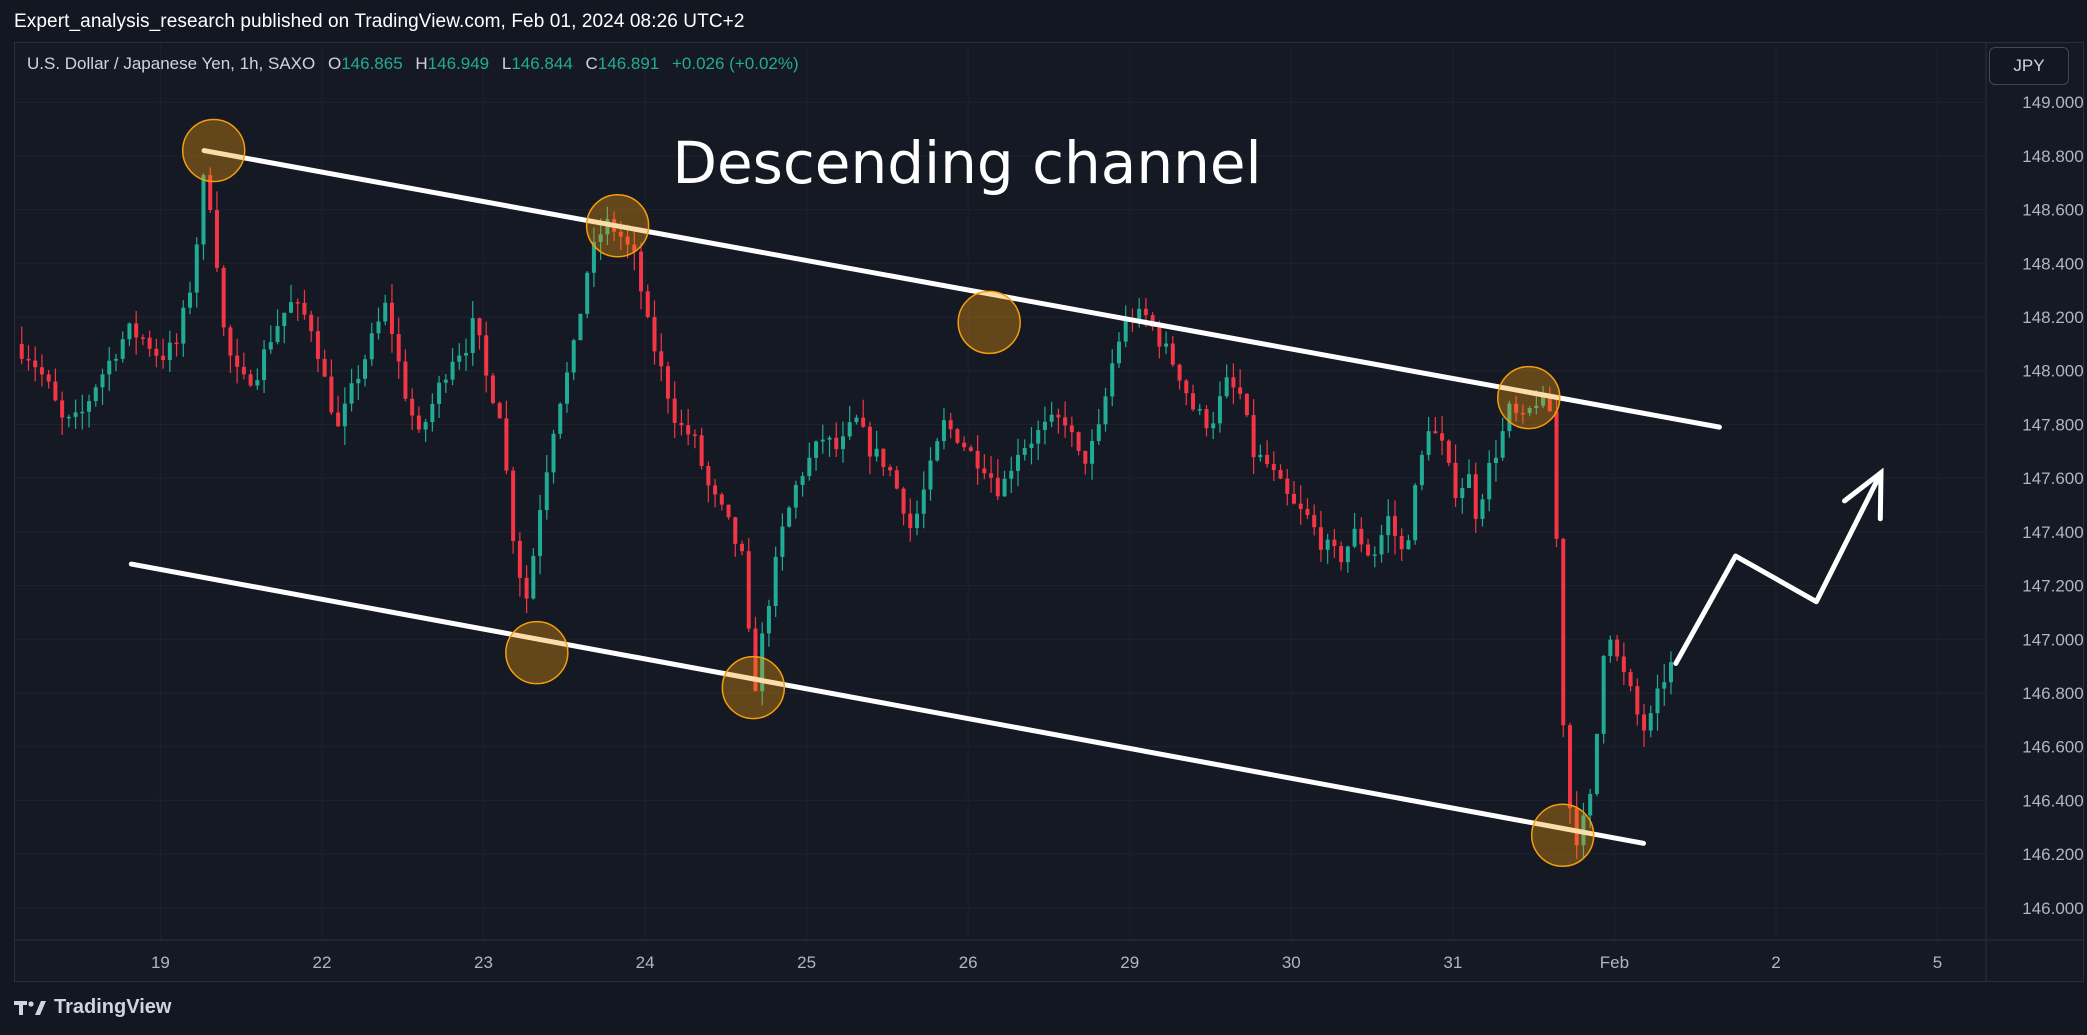 The image size is (2087, 1035). I want to click on time-tick-label: 24, so click(645, 962).